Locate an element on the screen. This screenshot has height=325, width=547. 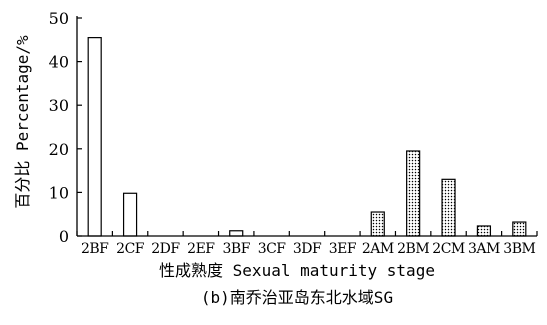
x-tick-label-2CF: 2CF is located at coordinates (130, 249).